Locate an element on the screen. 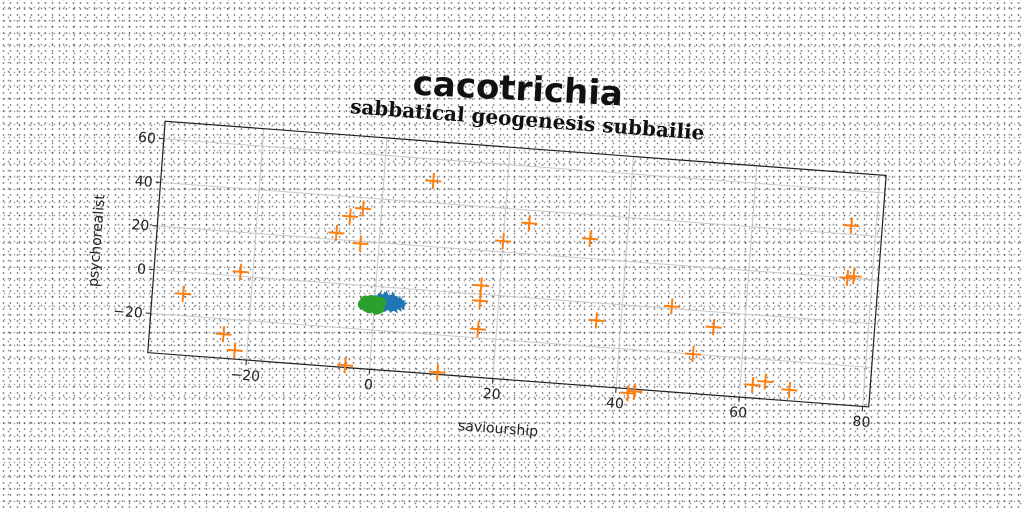 The height and width of the screenshot is (512, 1024). y-axis-label: psychorealist is located at coordinates (97, 240).